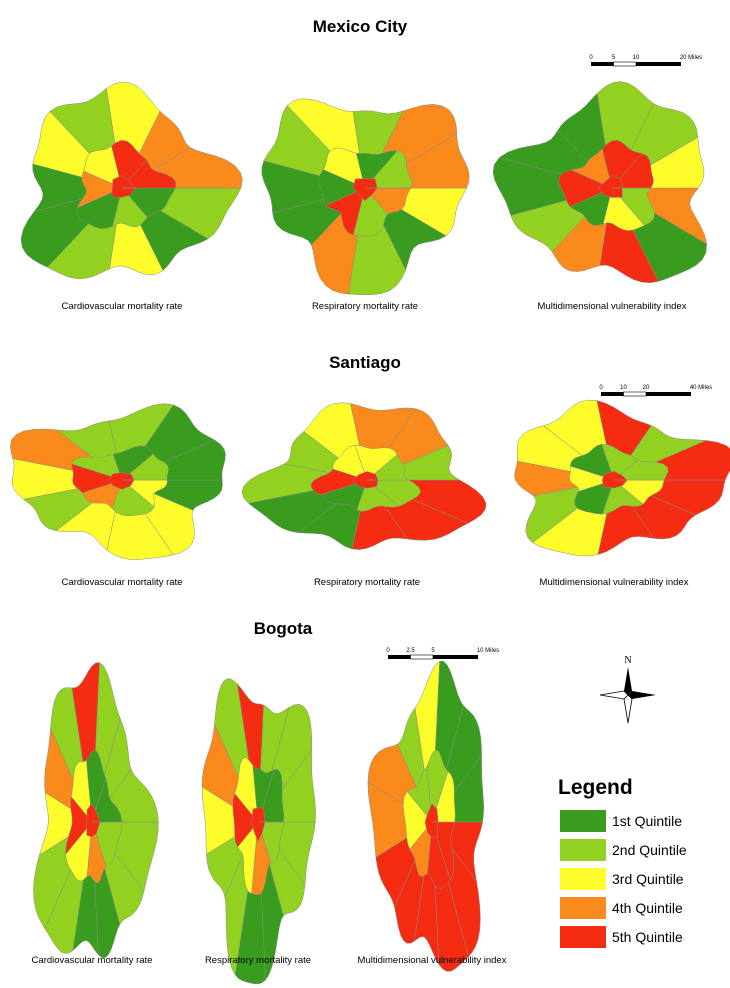  What do you see at coordinates (648, 879) in the screenshot?
I see `legend-label: 3rd Quintile` at bounding box center [648, 879].